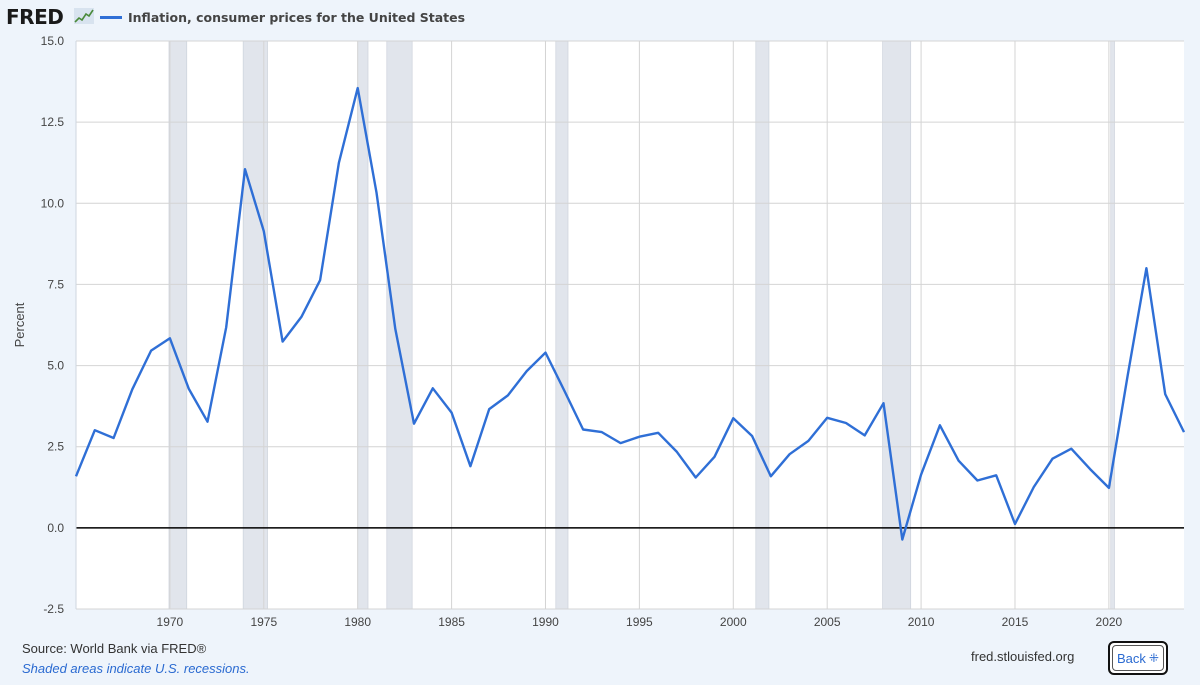 This screenshot has height=685, width=1200. I want to click on recession-note: Shaded areas indicate U.S. recessions., so click(136, 668).